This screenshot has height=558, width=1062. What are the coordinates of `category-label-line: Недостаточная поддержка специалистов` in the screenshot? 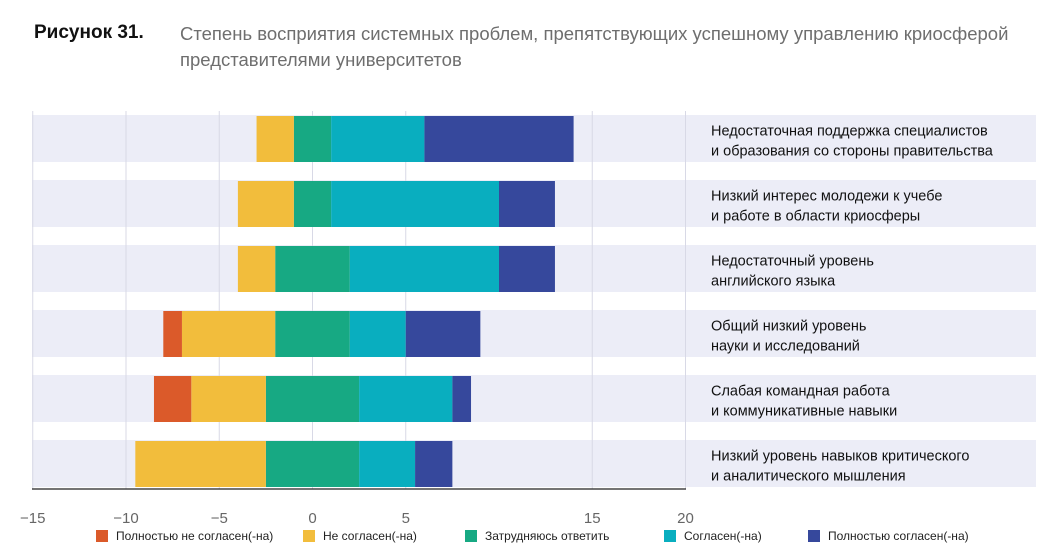 It's located at (849, 132).